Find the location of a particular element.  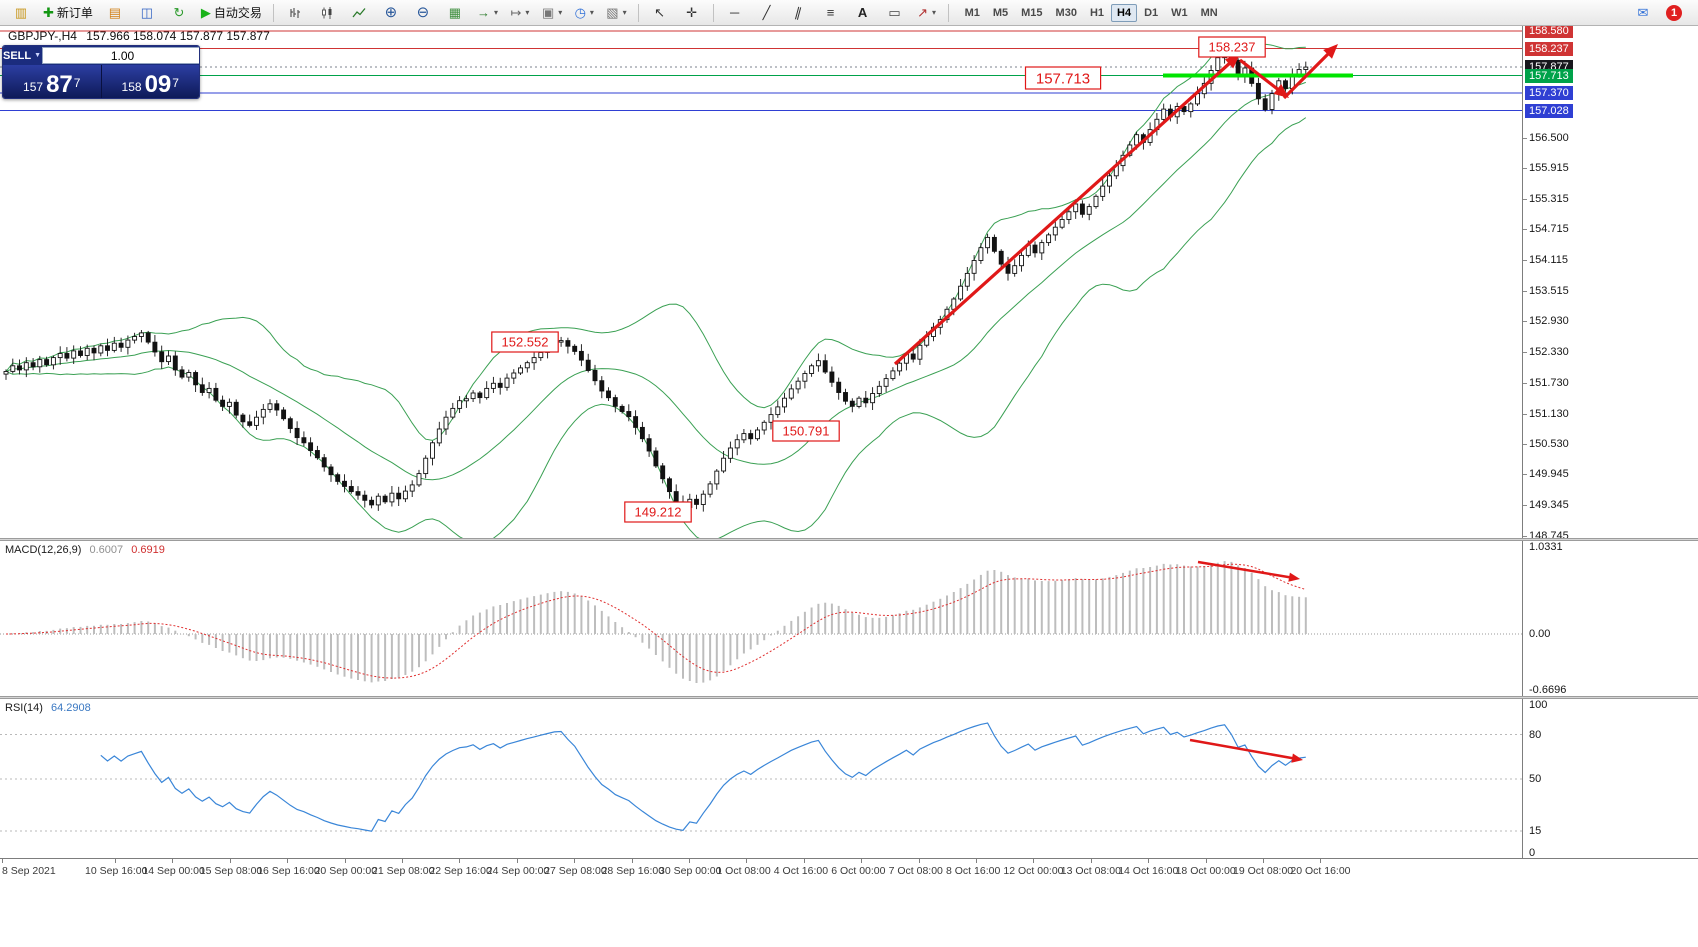

new-chart-button: ▣ ▾ is located at coordinates (552, 13).